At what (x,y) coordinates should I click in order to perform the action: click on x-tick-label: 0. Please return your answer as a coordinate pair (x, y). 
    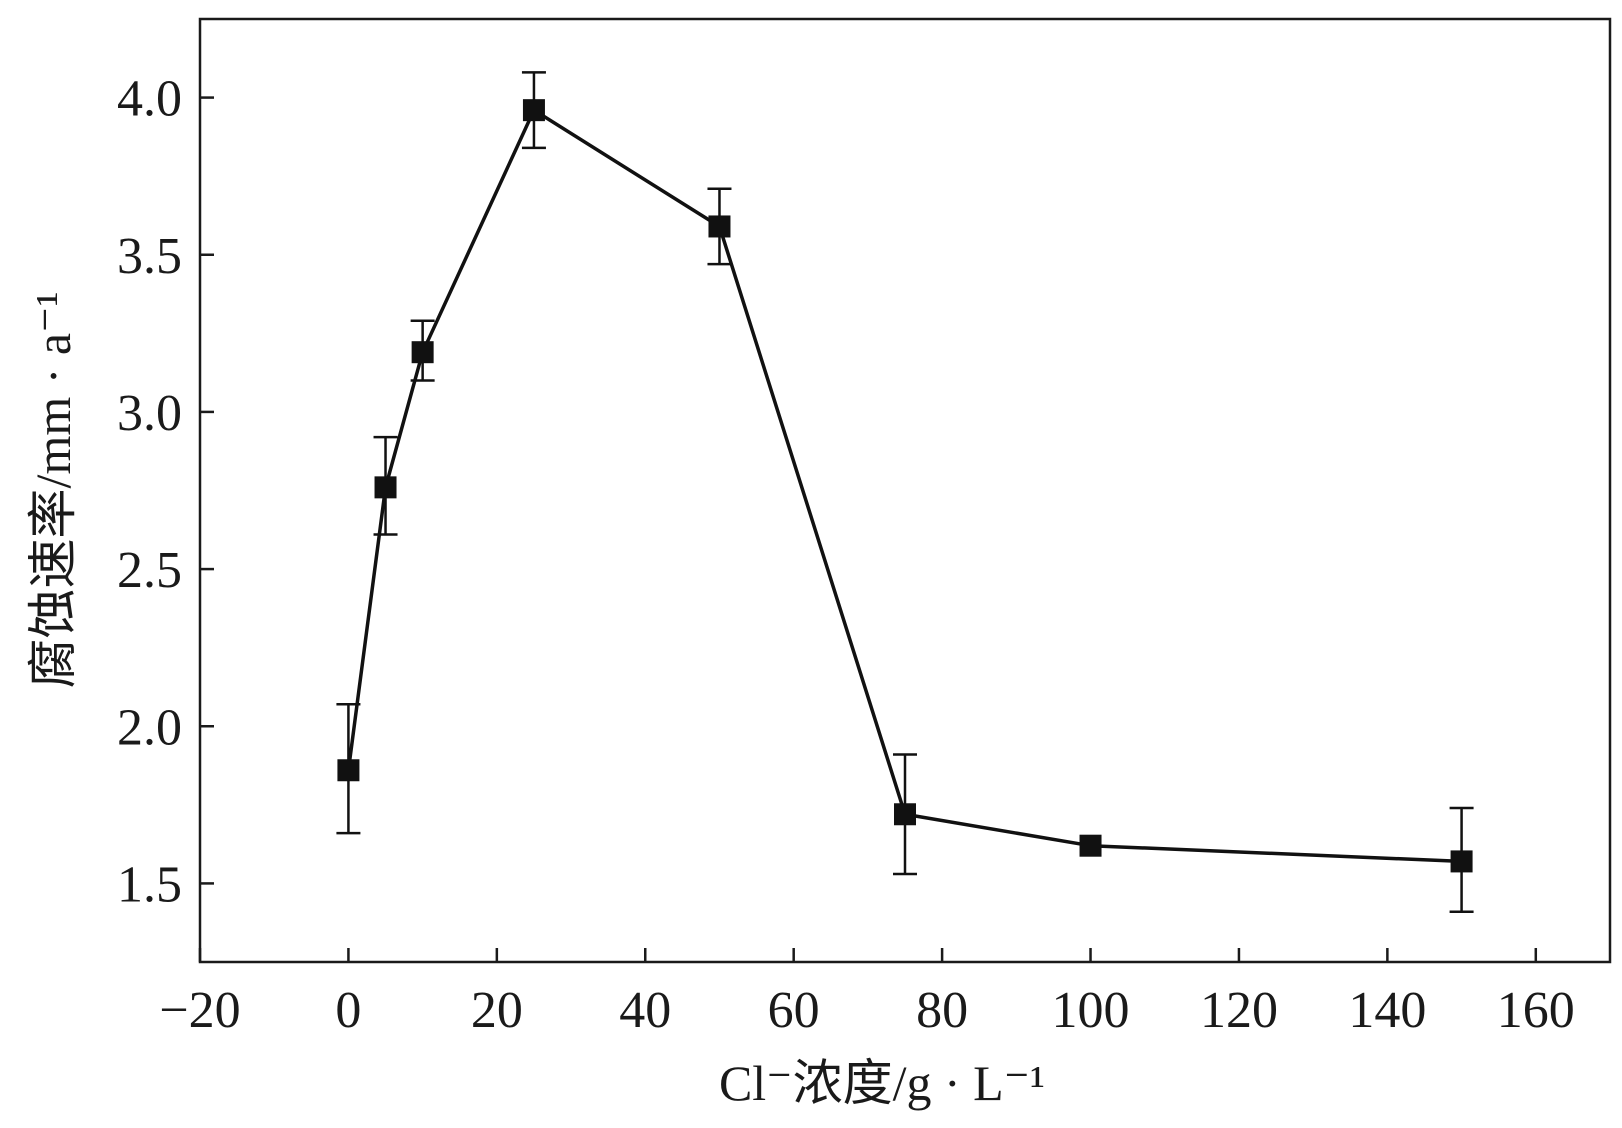
    Looking at the image, I should click on (348, 1010).